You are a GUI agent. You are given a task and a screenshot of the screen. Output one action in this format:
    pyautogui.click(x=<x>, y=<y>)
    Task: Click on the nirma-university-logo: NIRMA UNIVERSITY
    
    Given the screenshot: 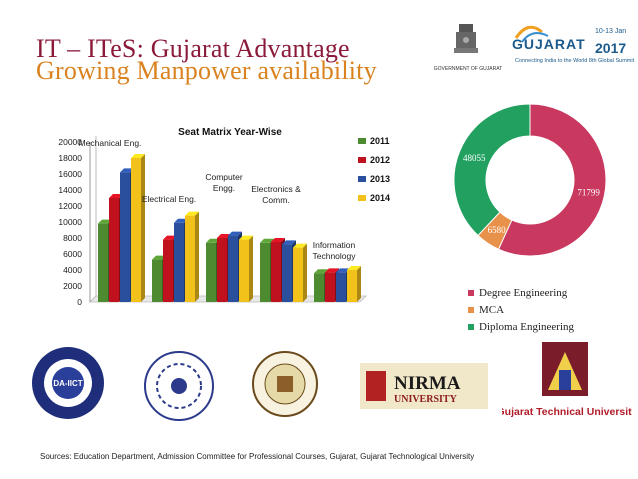 What is the action you would take?
    pyautogui.click(x=424, y=386)
    